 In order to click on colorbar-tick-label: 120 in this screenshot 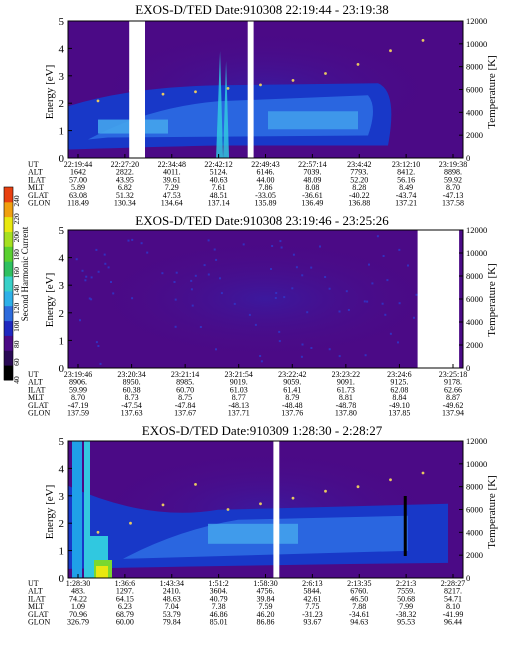, I will do `click(16, 309)`.